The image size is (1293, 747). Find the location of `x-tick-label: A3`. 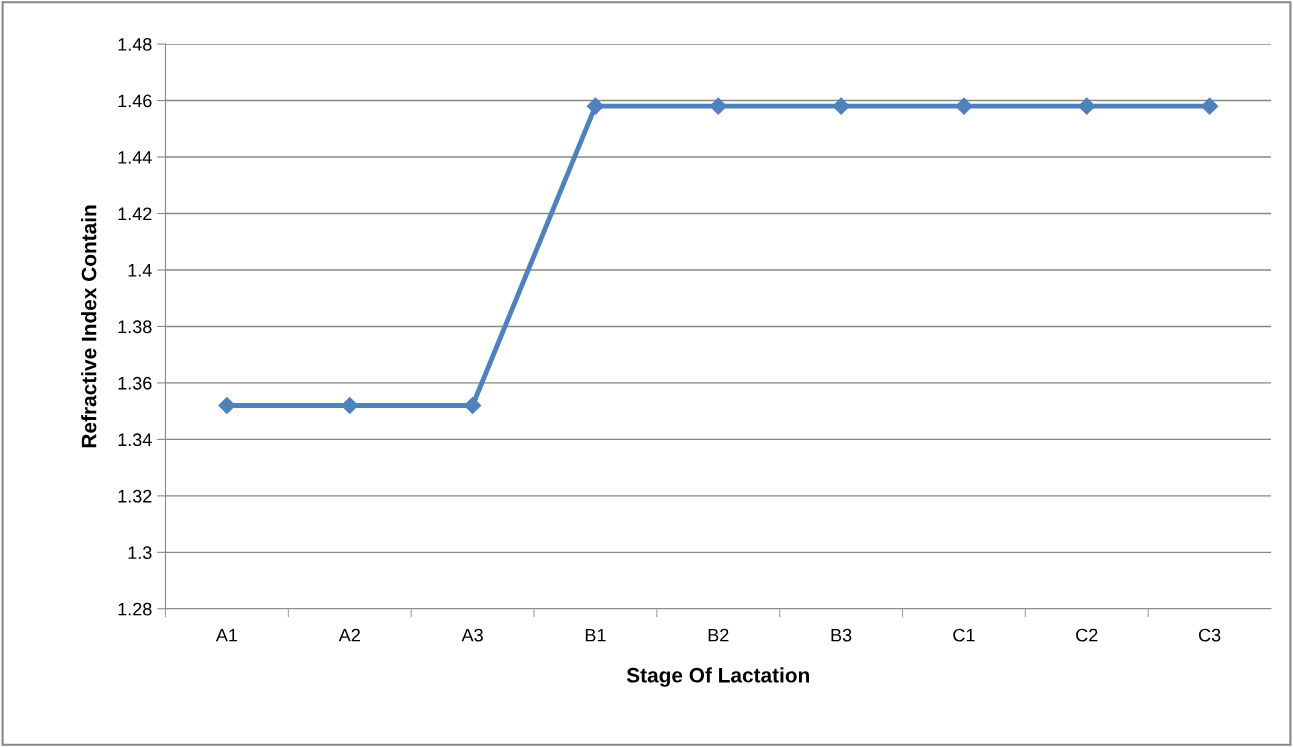

x-tick-label: A3 is located at coordinates (472, 635).